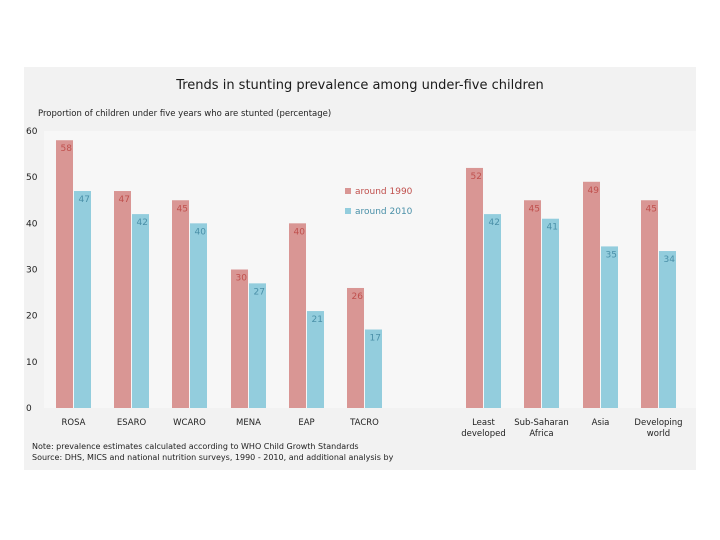  What do you see at coordinates (317, 320) in the screenshot?
I see `data-label: 21` at bounding box center [317, 320].